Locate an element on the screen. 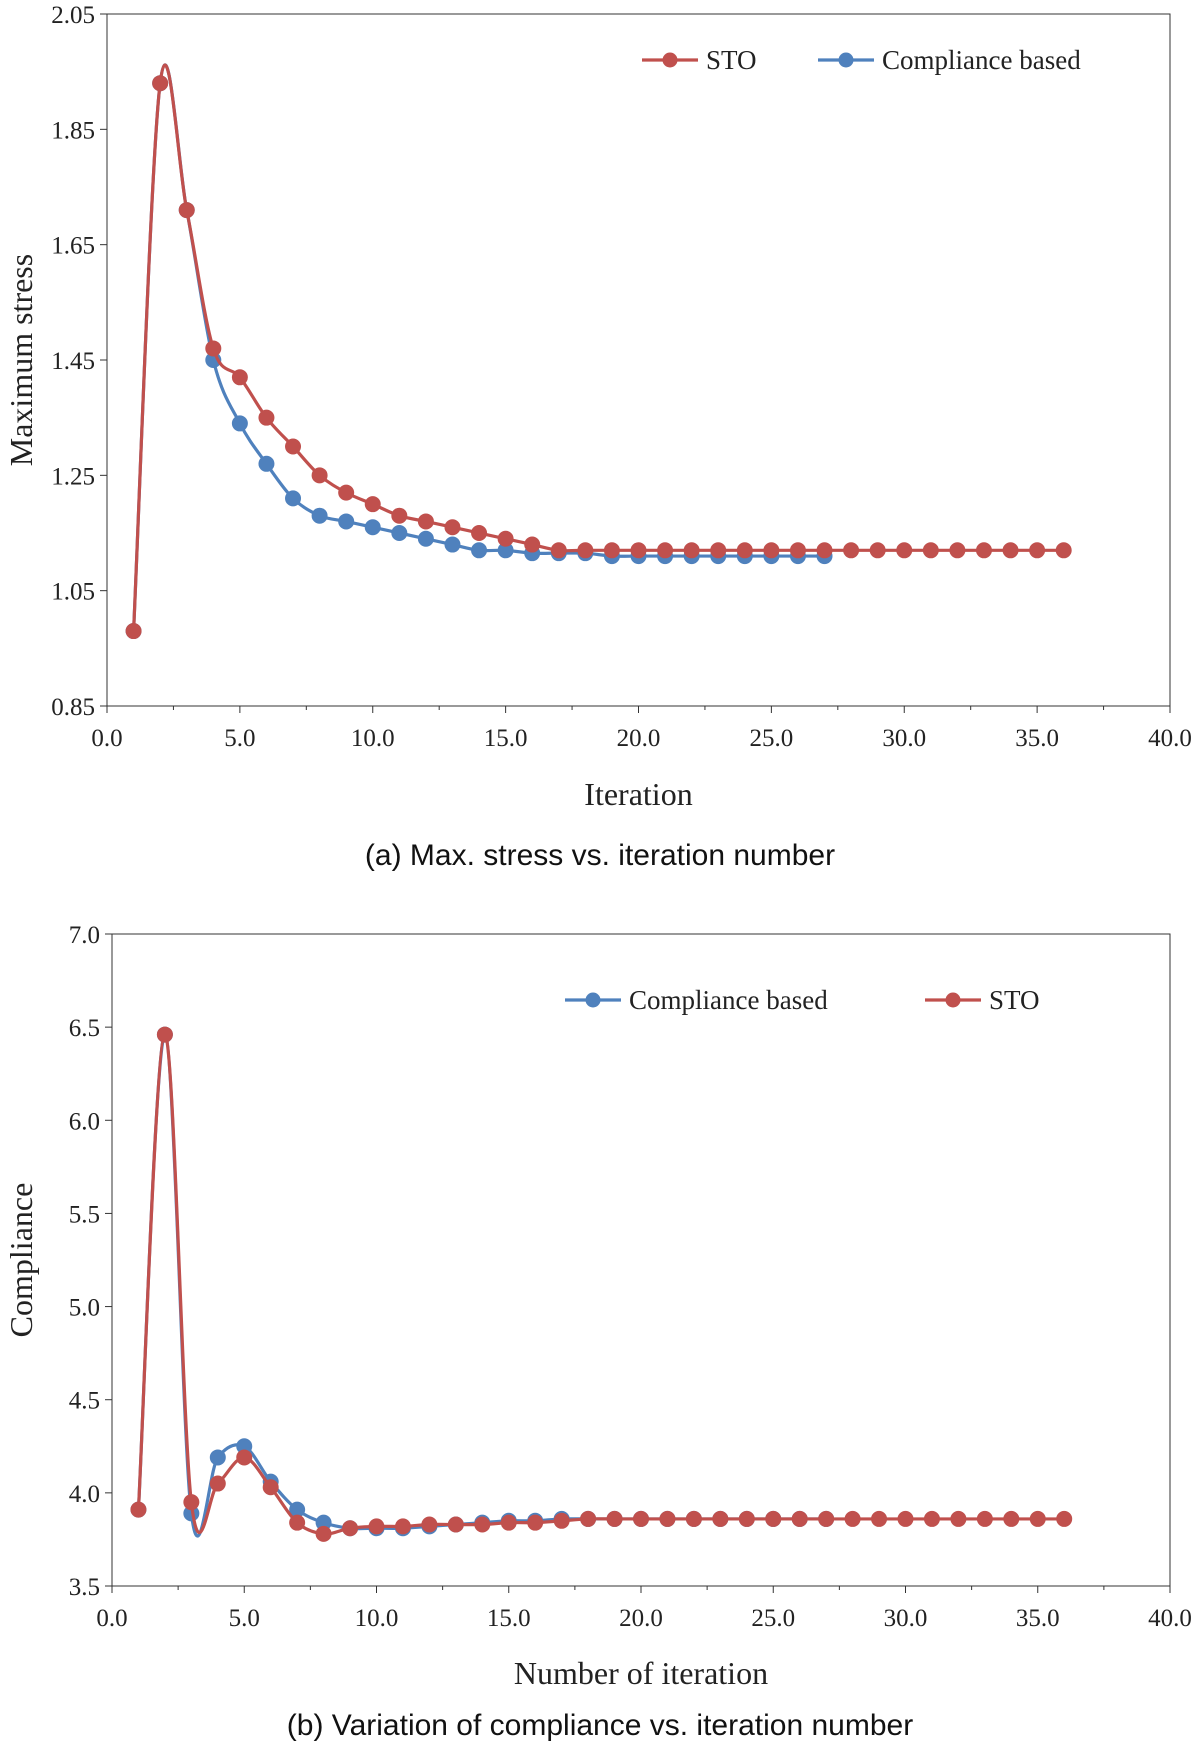  y-tick-label: 0.85 is located at coordinates (73, 707).